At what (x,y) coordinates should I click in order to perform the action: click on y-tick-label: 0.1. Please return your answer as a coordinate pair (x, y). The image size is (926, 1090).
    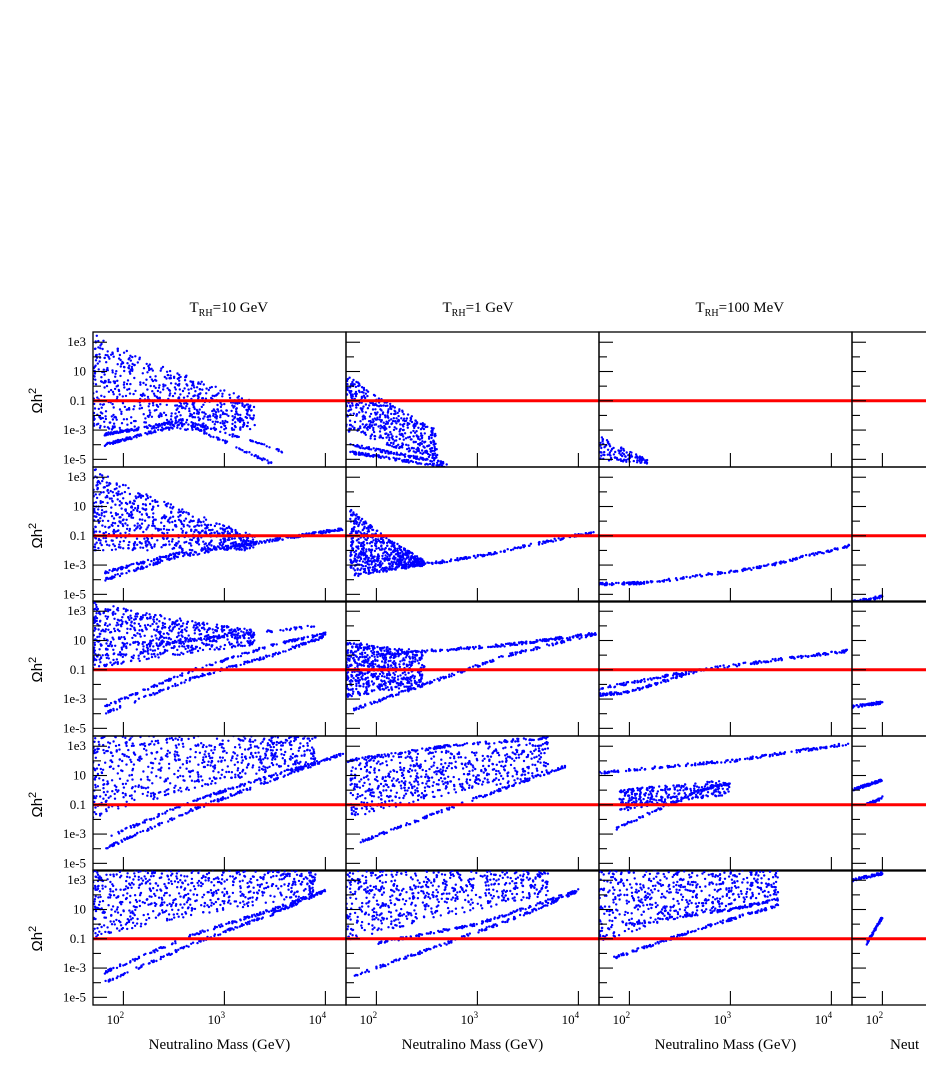
    Looking at the image, I should click on (78, 804).